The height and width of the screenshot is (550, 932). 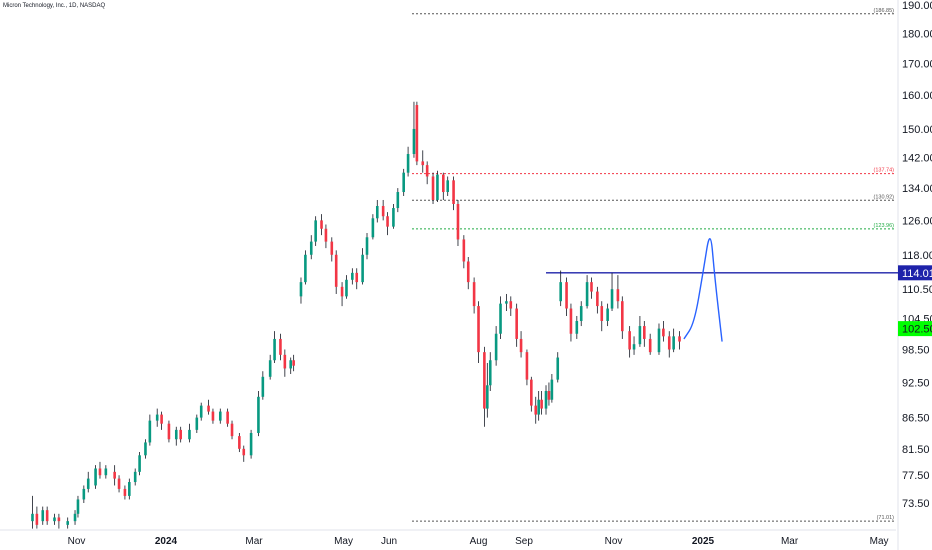 I want to click on last-price-label: 102.50, so click(x=917, y=330).